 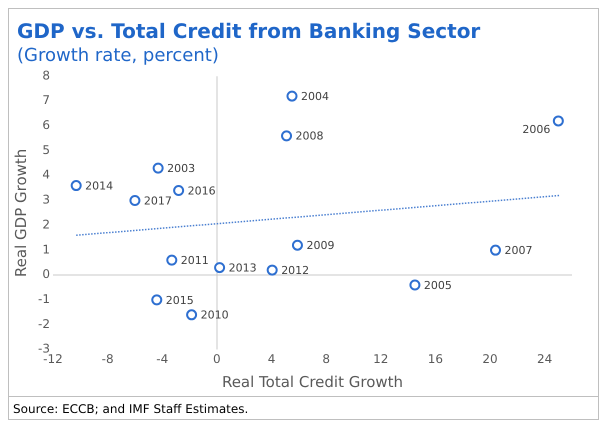 What do you see at coordinates (380, 359) in the screenshot?
I see `x-tick-label: 12` at bounding box center [380, 359].